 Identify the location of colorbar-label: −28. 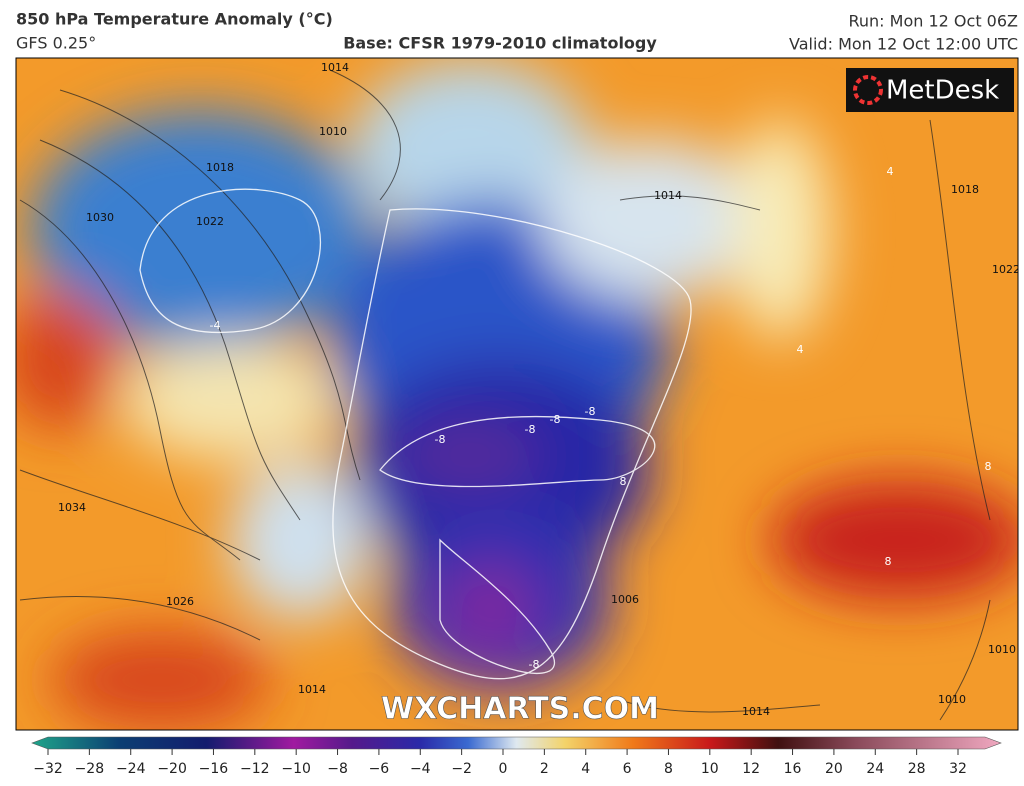
(90, 769).